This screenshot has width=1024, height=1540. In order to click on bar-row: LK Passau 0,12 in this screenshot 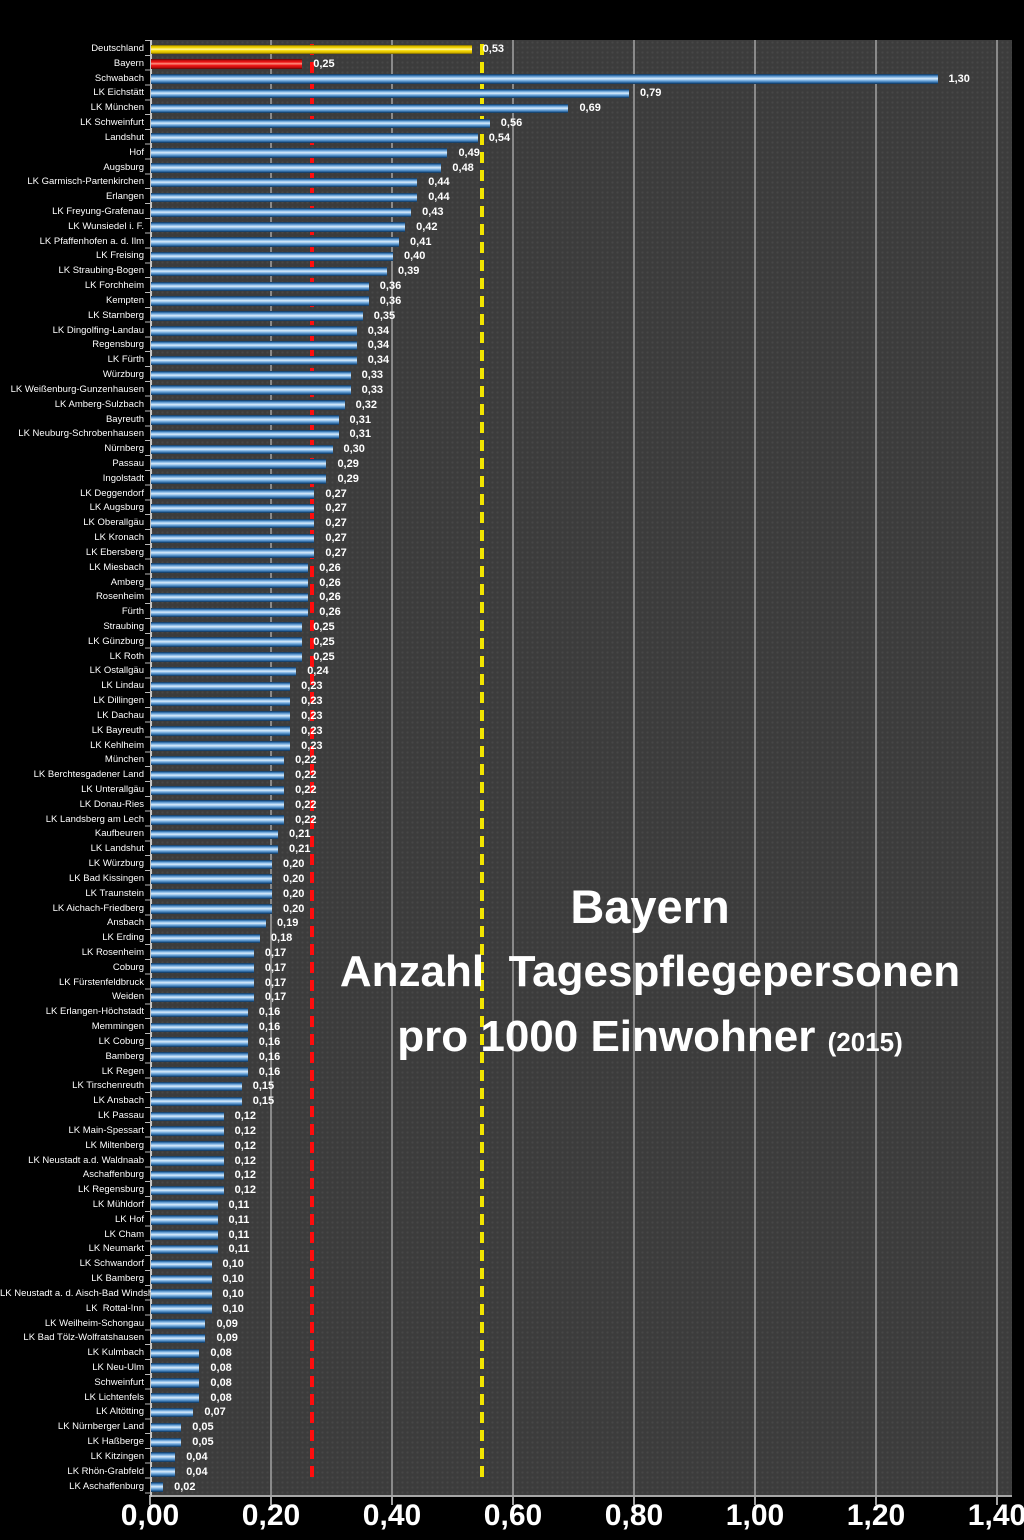, I will do `click(512, 1116)`.